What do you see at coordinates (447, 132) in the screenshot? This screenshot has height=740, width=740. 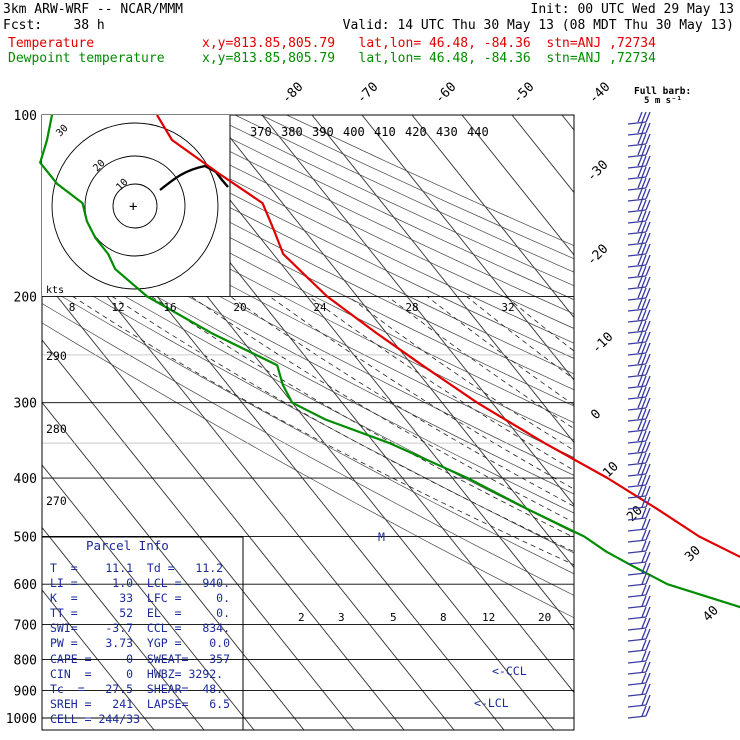 I see `theta-label: 430` at bounding box center [447, 132].